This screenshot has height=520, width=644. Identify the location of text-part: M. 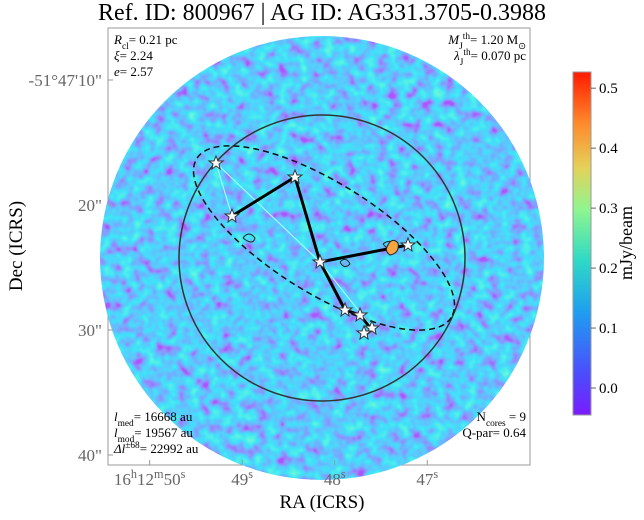
(453, 39).